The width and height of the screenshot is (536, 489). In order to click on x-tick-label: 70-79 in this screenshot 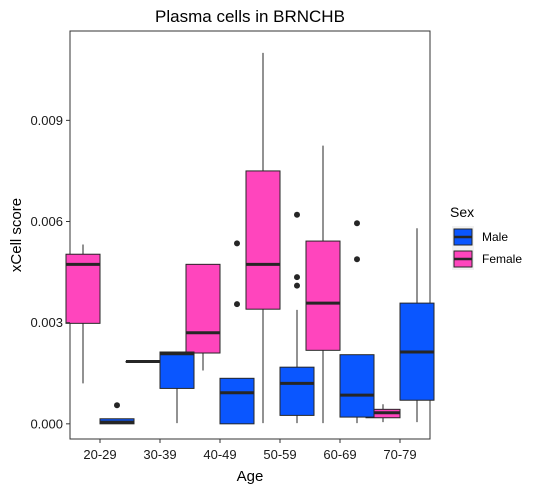, I will do `click(399, 454)`.